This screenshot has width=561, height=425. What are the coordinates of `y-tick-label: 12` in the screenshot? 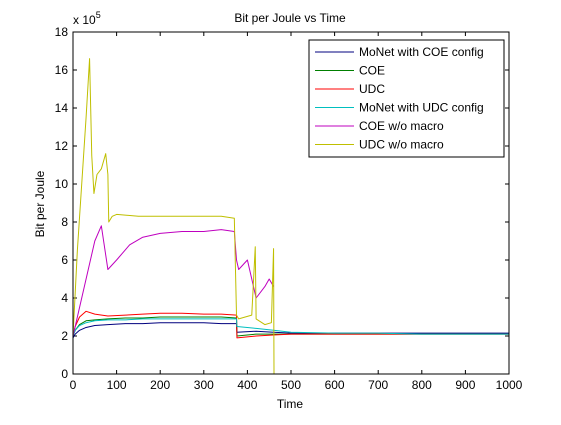 It's located at (62, 146).